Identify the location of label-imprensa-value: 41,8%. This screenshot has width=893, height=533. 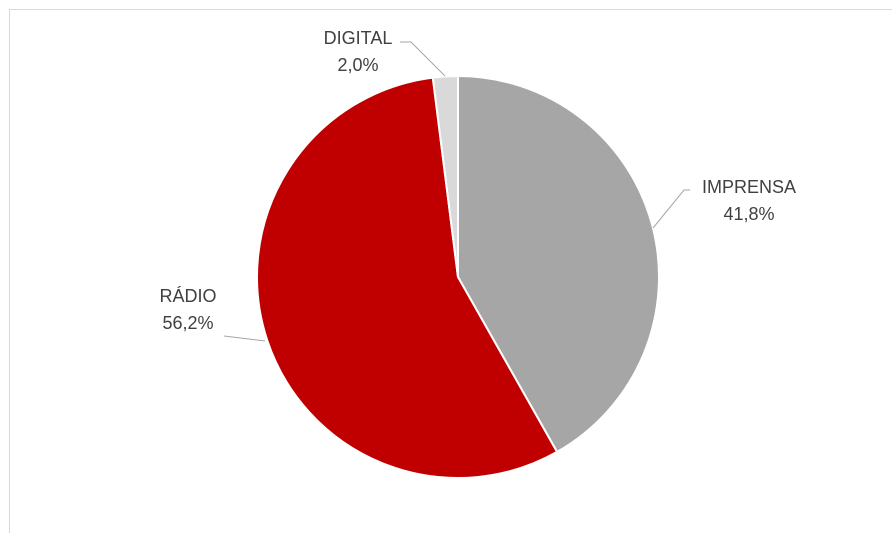
(748, 214).